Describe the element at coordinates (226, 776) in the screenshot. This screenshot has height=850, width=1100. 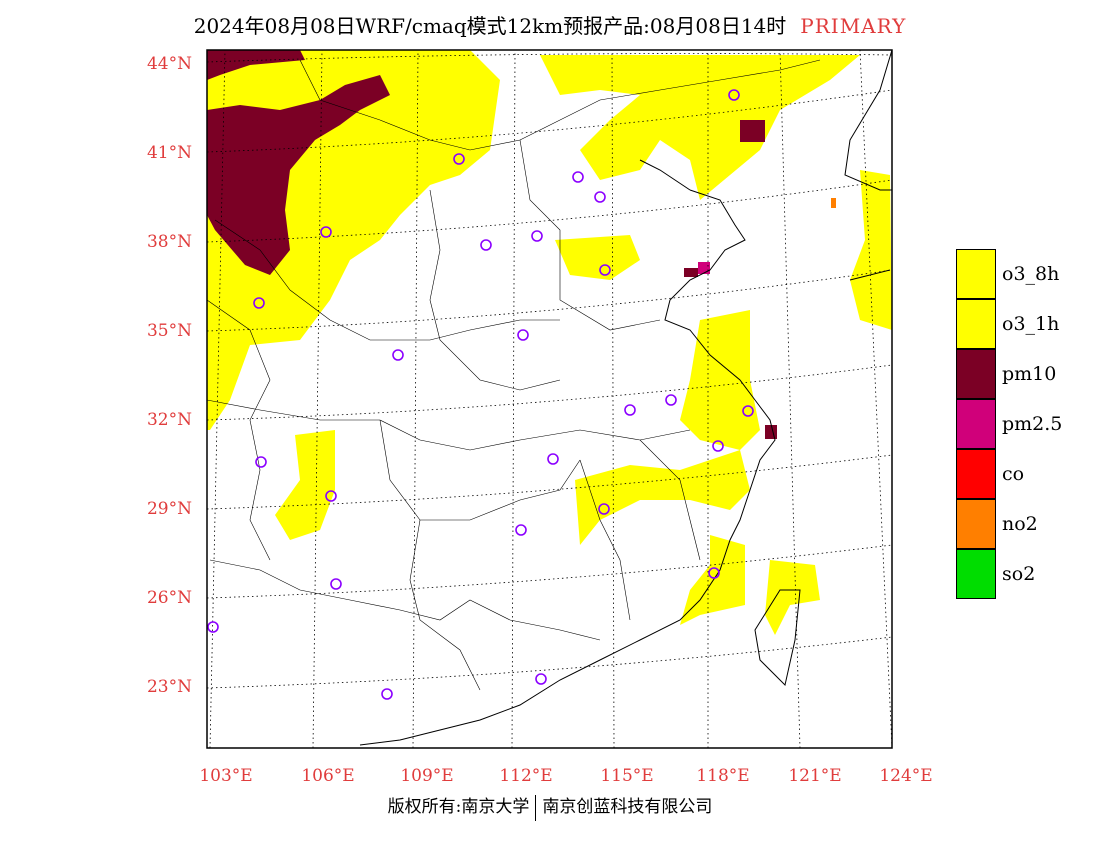
I see `lon-label: 103°E` at that location.